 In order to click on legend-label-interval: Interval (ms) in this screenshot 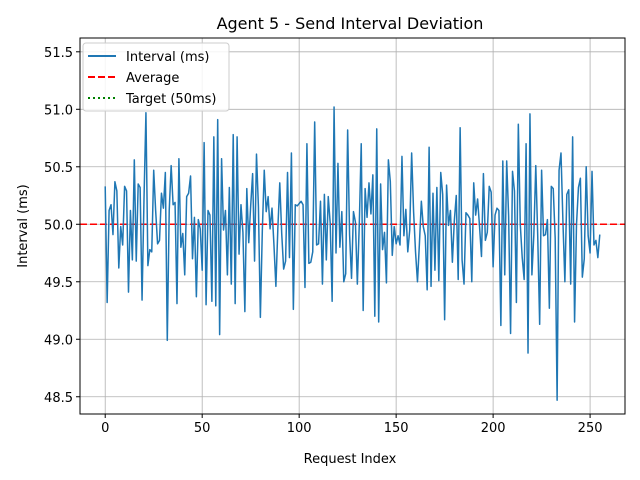, I will do `click(168, 57)`.